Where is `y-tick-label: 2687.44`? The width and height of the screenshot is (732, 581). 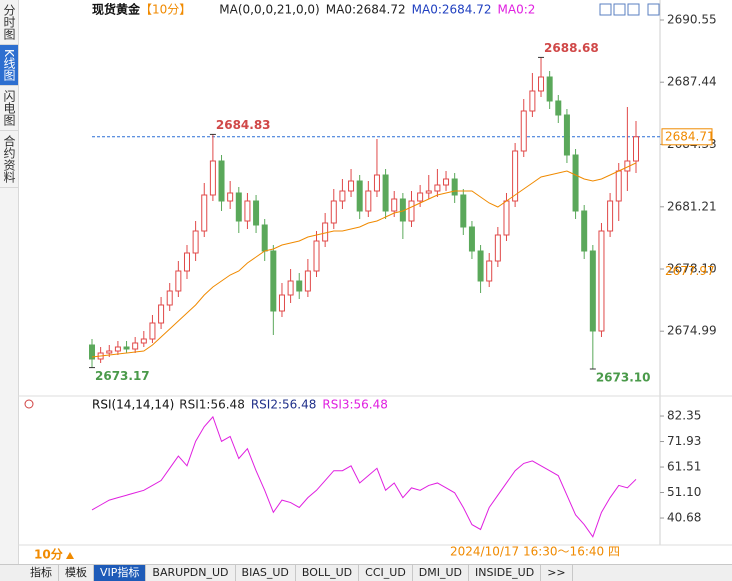
y-tick-label: 2687.44 is located at coordinates (692, 82).